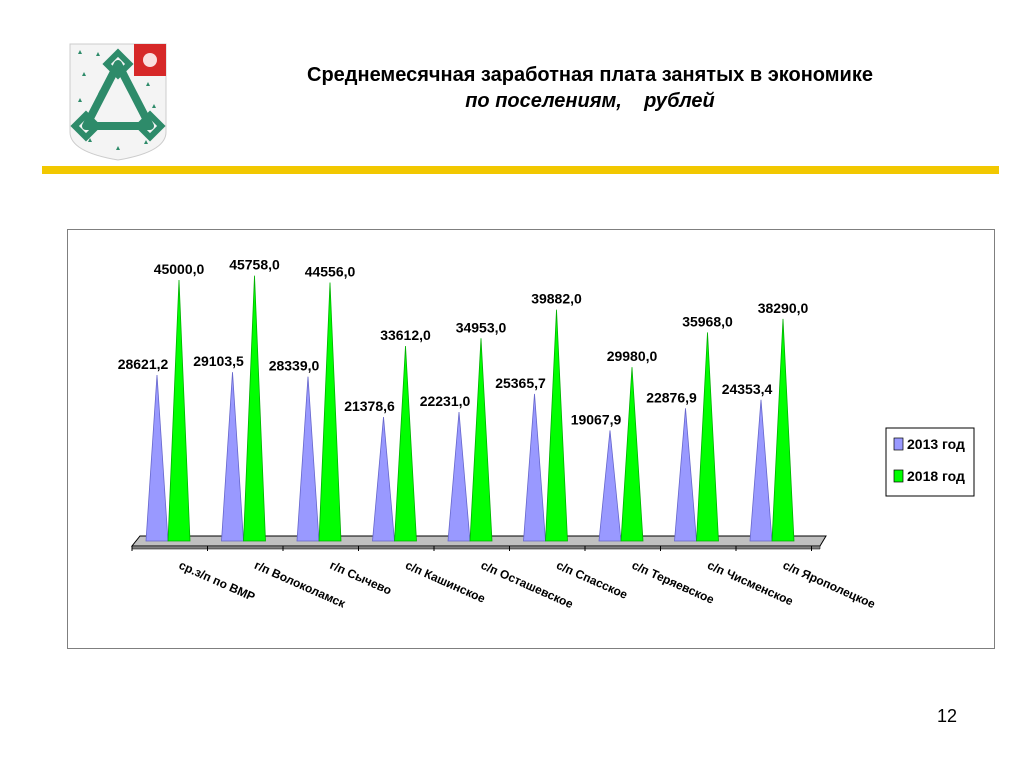  What do you see at coordinates (143, 364) in the screenshot?
I see `data-label: 28621,2` at bounding box center [143, 364].